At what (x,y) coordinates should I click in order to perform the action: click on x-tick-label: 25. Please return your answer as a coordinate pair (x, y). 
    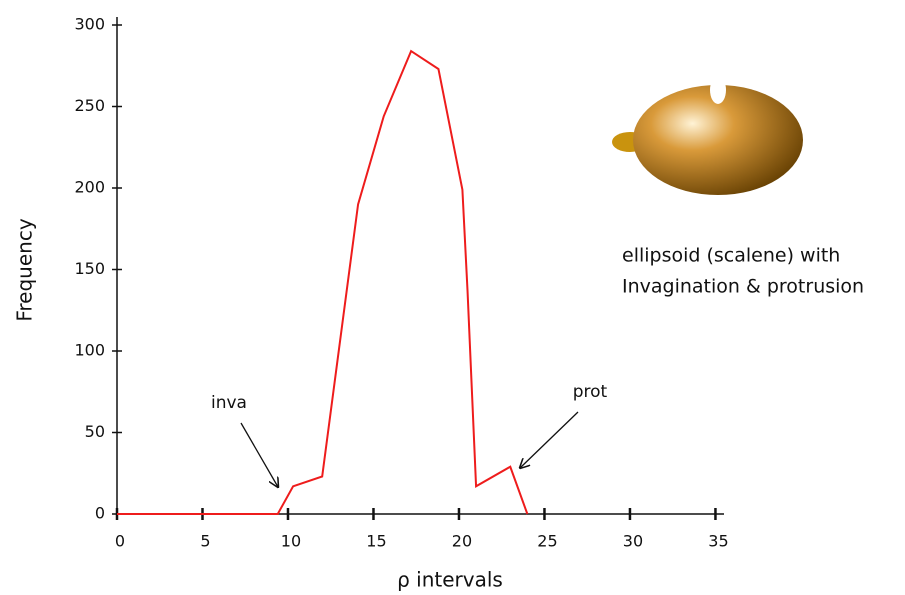
    Looking at the image, I should click on (547, 541).